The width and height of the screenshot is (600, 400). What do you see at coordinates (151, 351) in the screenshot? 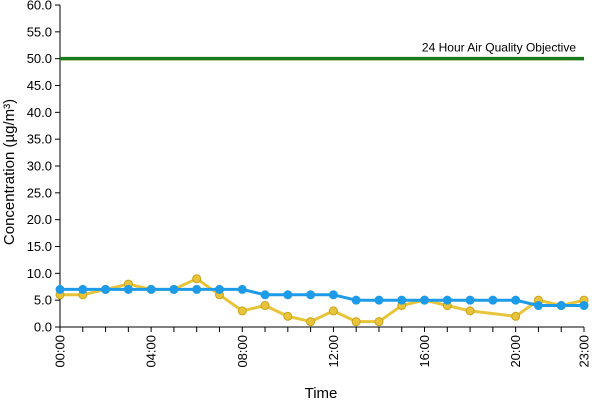
I see `x-tick-label: 04:00` at bounding box center [151, 351].